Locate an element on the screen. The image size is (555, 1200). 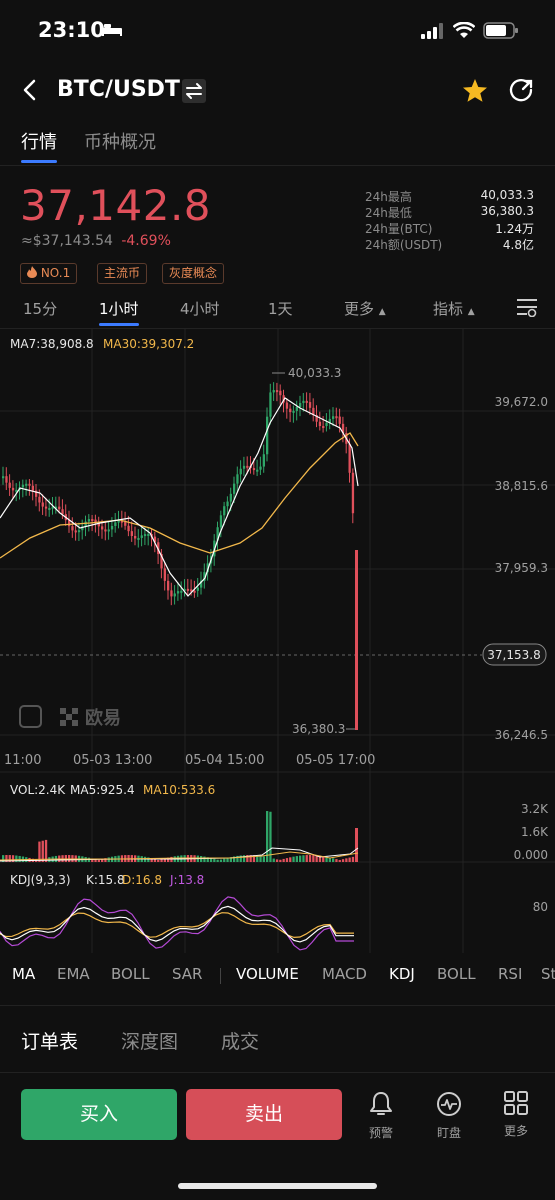
chart-settings-icon is located at coordinates (527, 307).